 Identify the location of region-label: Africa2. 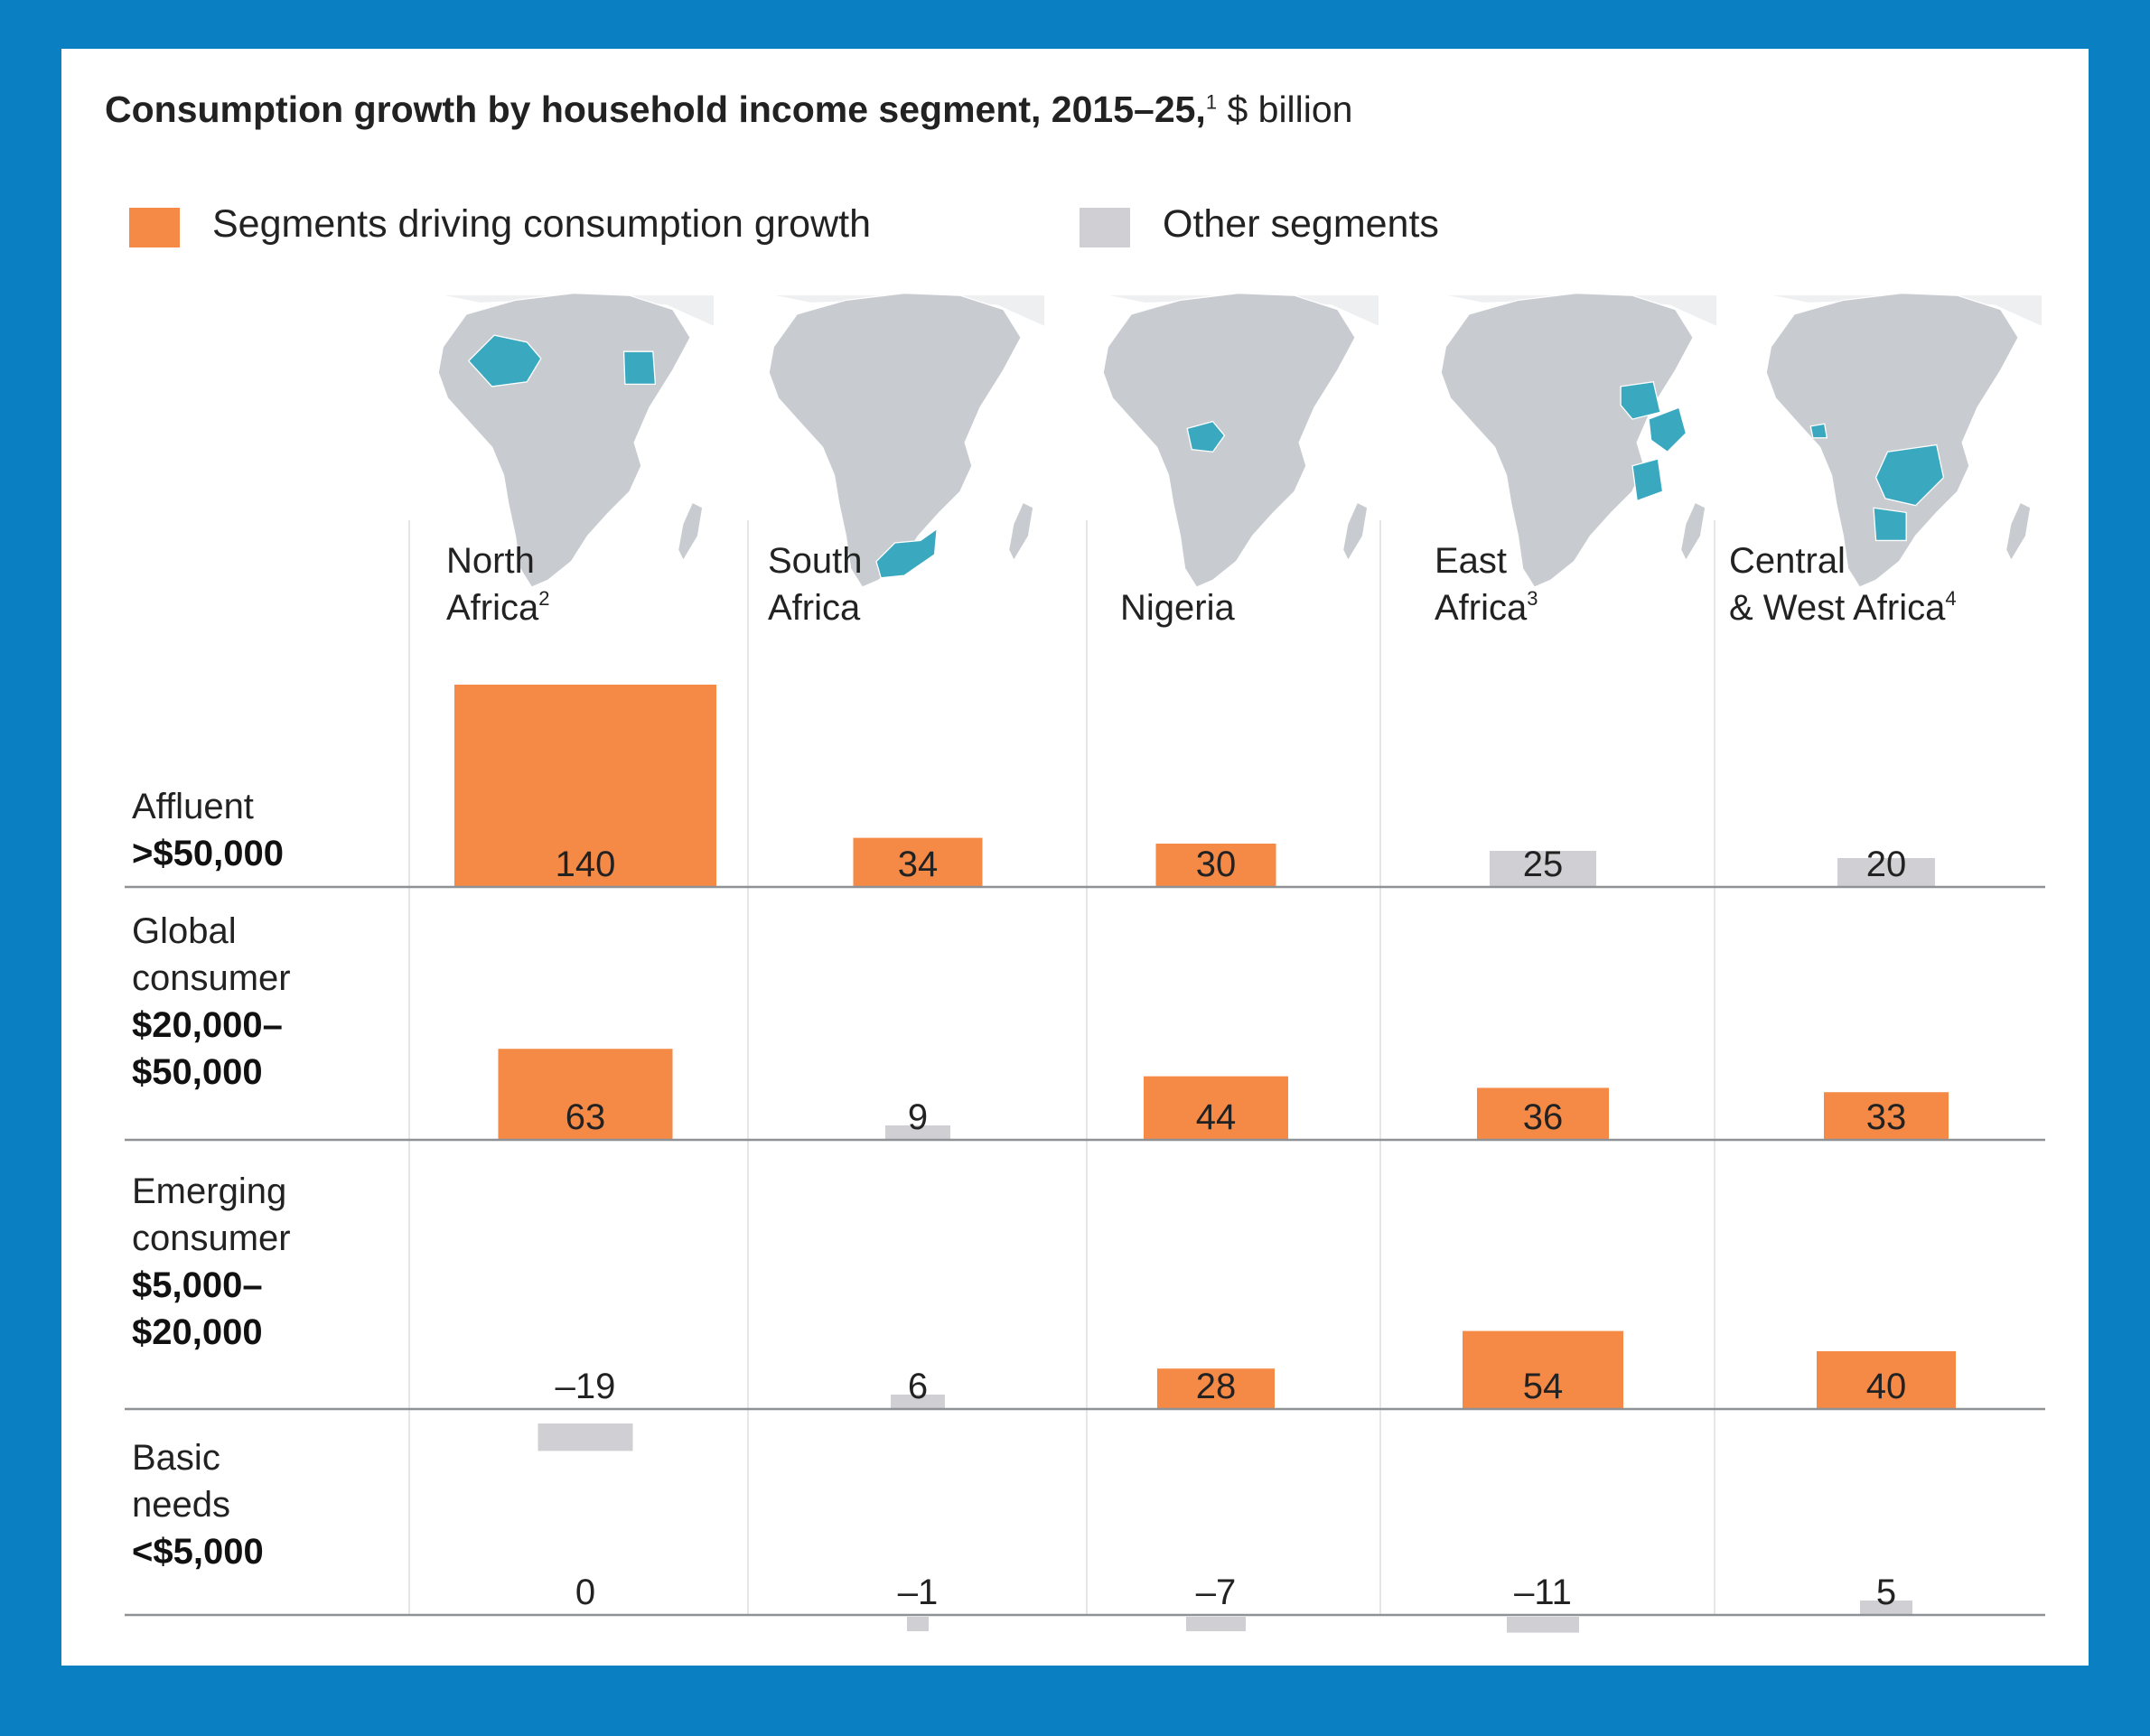
(498, 607).